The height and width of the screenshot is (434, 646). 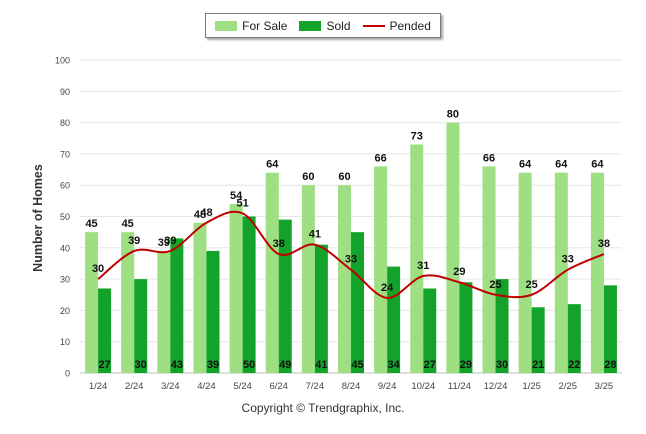 I want to click on y-tick-label-90: 90, so click(x=65, y=92).